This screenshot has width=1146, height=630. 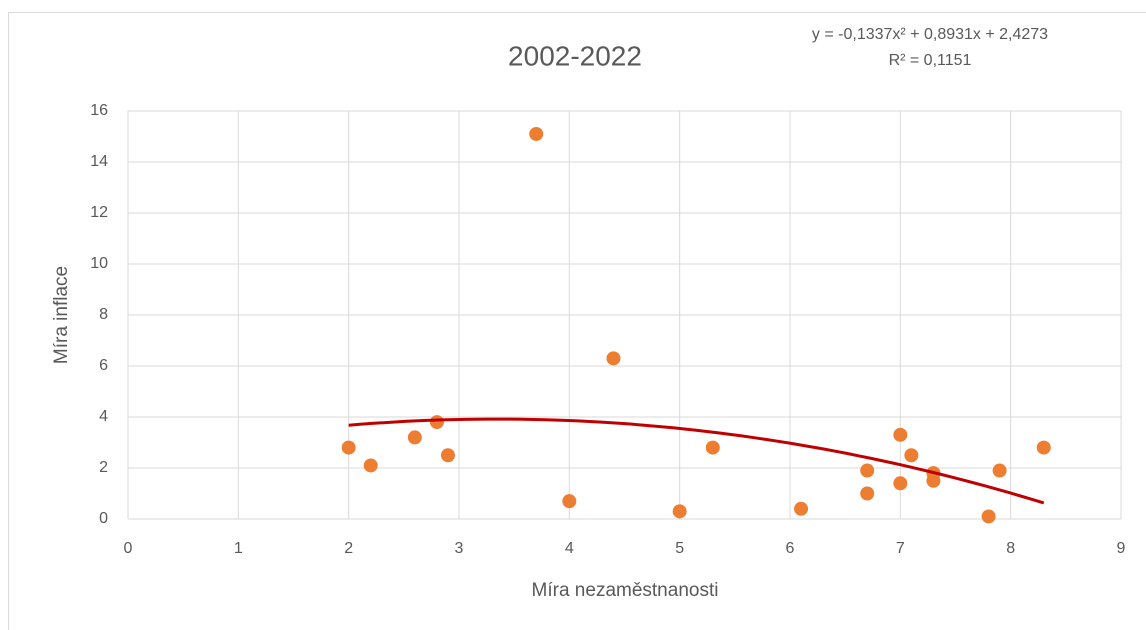 I want to click on y-tick-label: 2, so click(x=103, y=467).